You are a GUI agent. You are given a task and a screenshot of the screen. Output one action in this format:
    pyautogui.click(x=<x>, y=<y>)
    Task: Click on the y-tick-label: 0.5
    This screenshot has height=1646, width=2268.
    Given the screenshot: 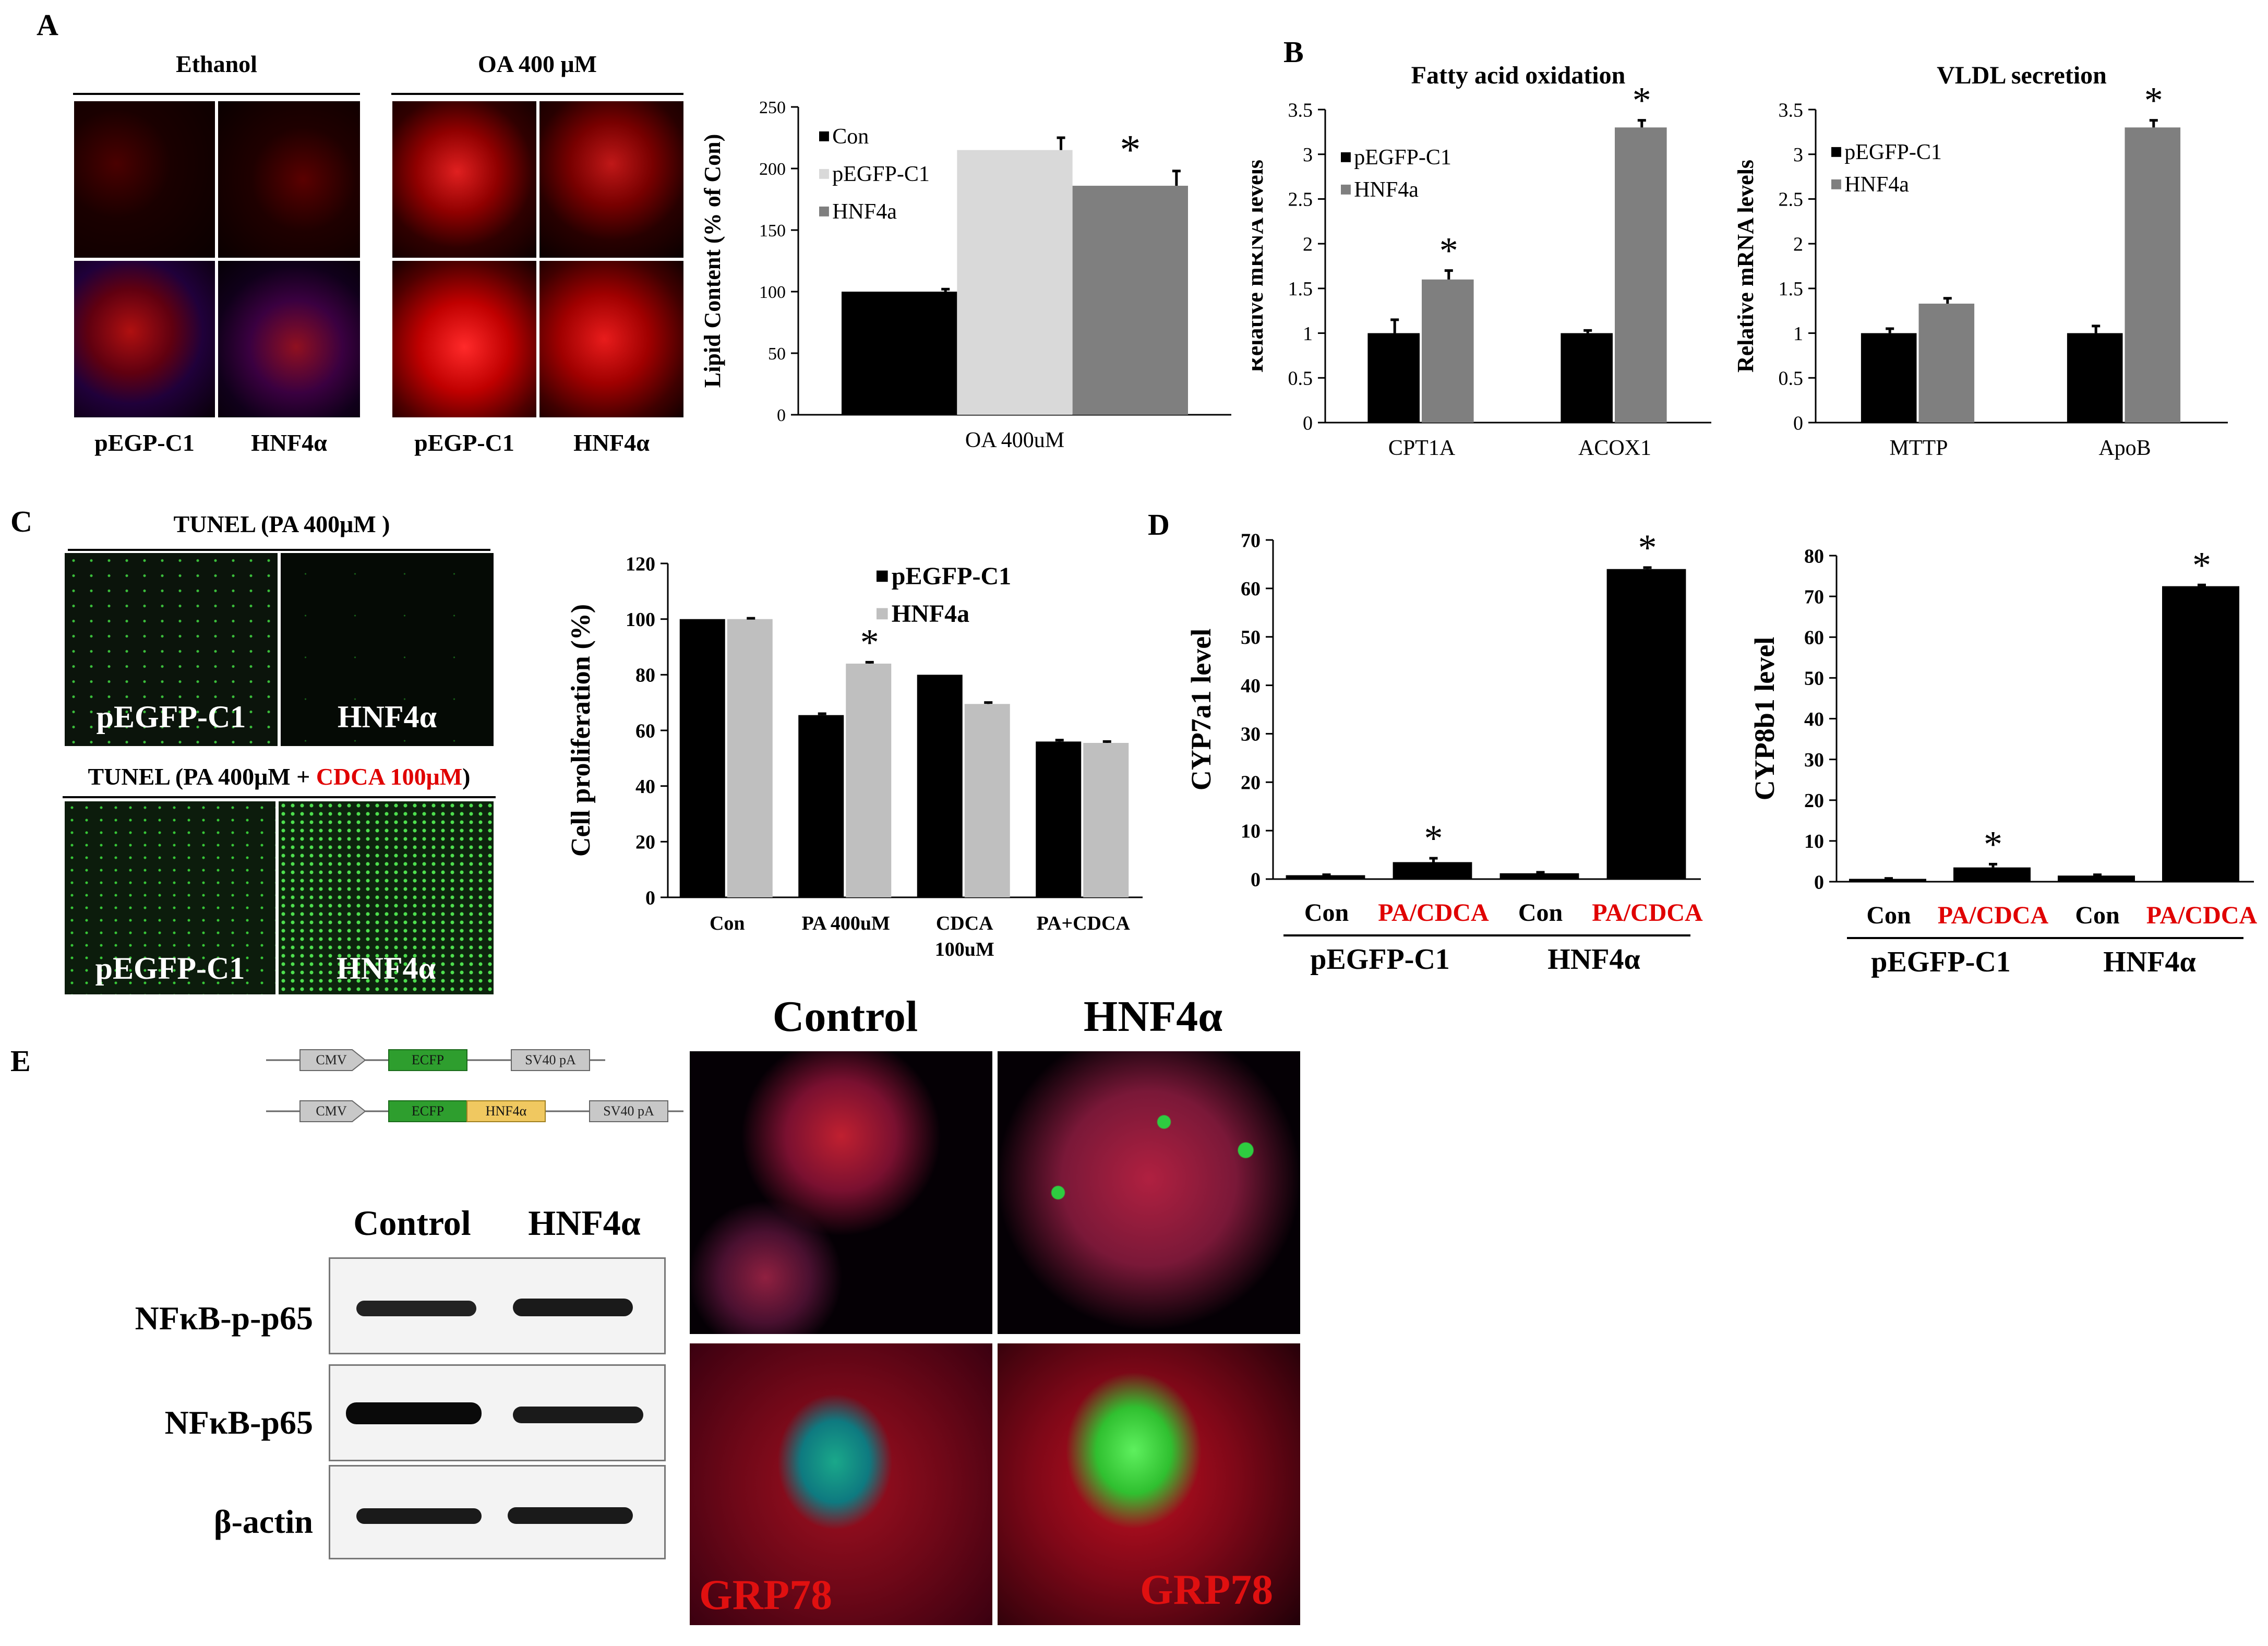 What is the action you would take?
    pyautogui.click(x=1791, y=379)
    